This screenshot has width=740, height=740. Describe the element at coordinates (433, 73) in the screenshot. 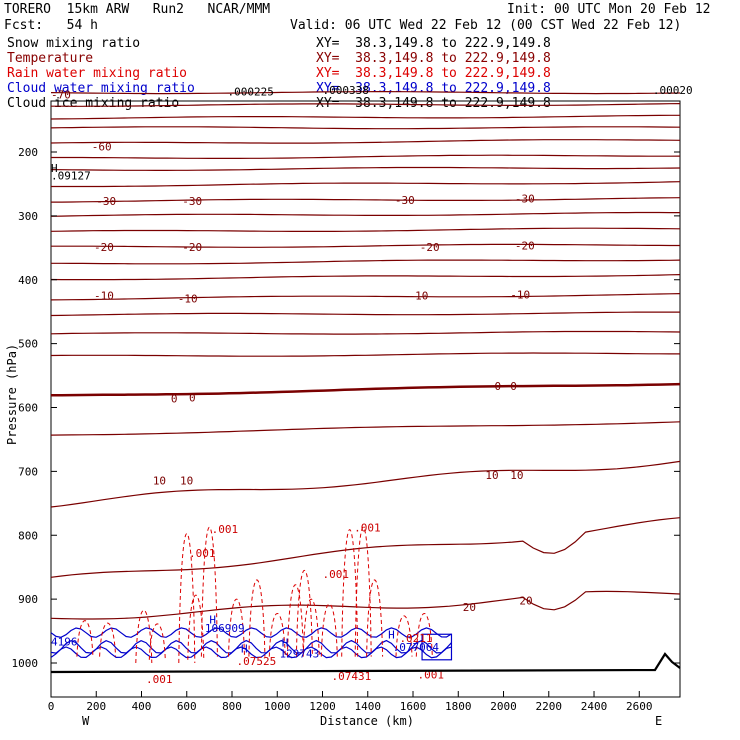

I see `legend-rain-xy: XY= 38.3,149.8 to 222.9,149.8` at that location.